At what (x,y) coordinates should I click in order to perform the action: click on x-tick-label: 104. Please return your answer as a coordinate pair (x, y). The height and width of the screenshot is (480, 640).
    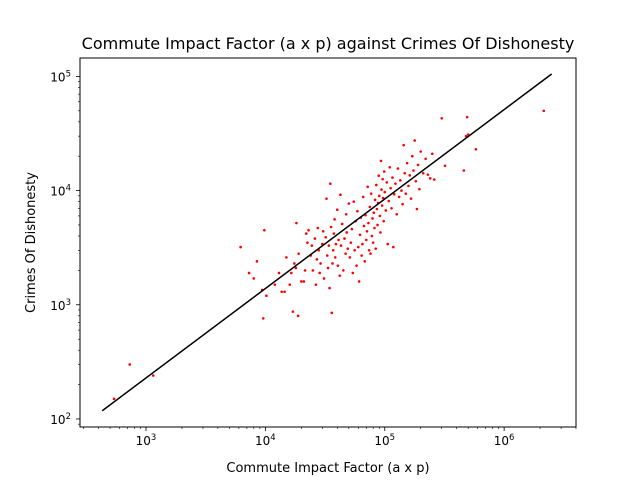
    Looking at the image, I should click on (265, 440).